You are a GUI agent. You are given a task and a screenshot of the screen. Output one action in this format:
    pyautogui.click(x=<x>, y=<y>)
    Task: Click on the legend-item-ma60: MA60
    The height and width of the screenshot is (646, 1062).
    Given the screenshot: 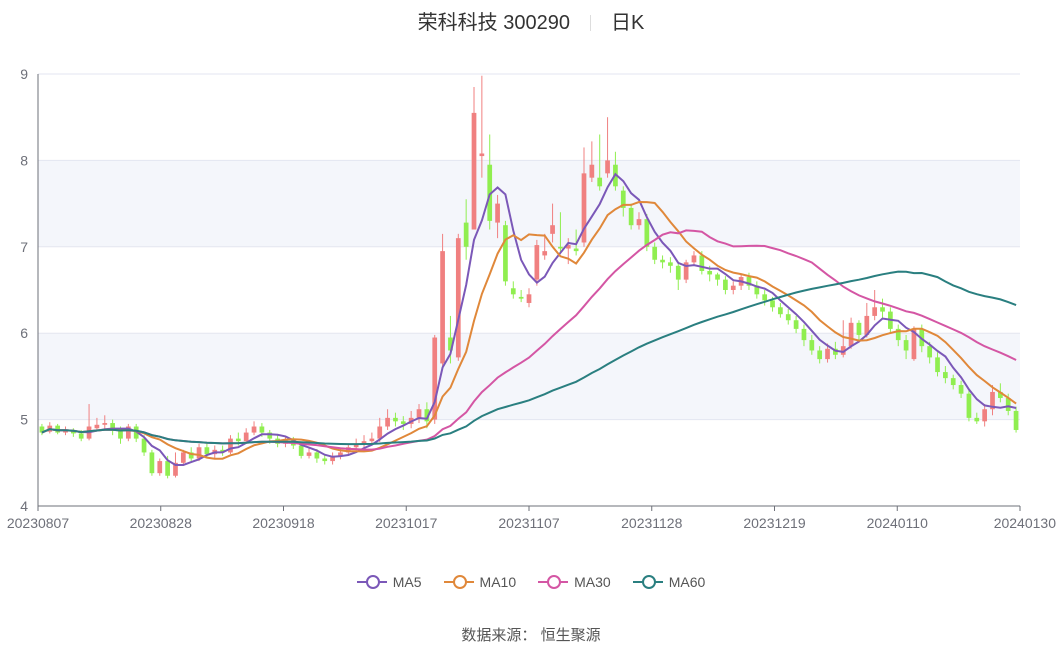 What is the action you would take?
    pyautogui.click(x=669, y=582)
    